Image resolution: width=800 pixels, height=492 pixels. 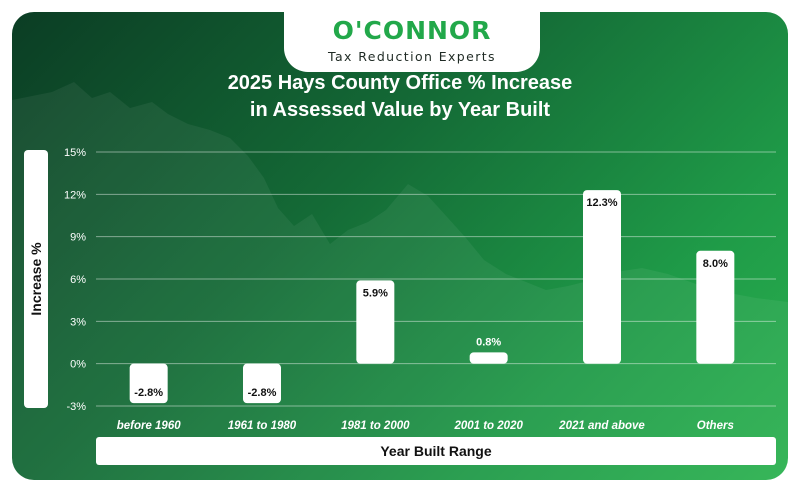 I want to click on x-axis-label: Year Built Range, so click(x=436, y=451).